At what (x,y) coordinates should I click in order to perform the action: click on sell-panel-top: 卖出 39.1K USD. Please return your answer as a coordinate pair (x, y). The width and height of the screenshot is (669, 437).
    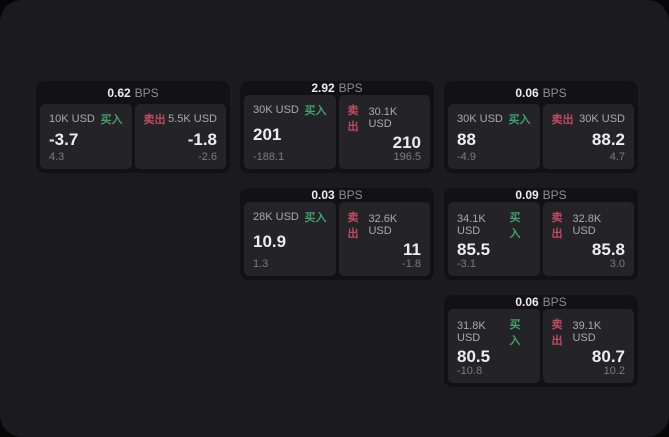
    Looking at the image, I should click on (589, 332).